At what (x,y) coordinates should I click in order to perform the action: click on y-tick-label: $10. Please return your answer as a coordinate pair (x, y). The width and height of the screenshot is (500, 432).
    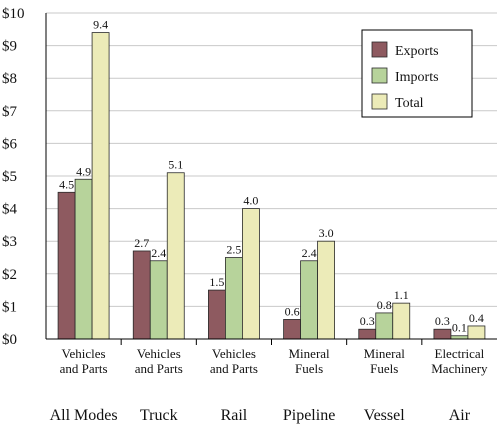
    Looking at the image, I should click on (13, 14).